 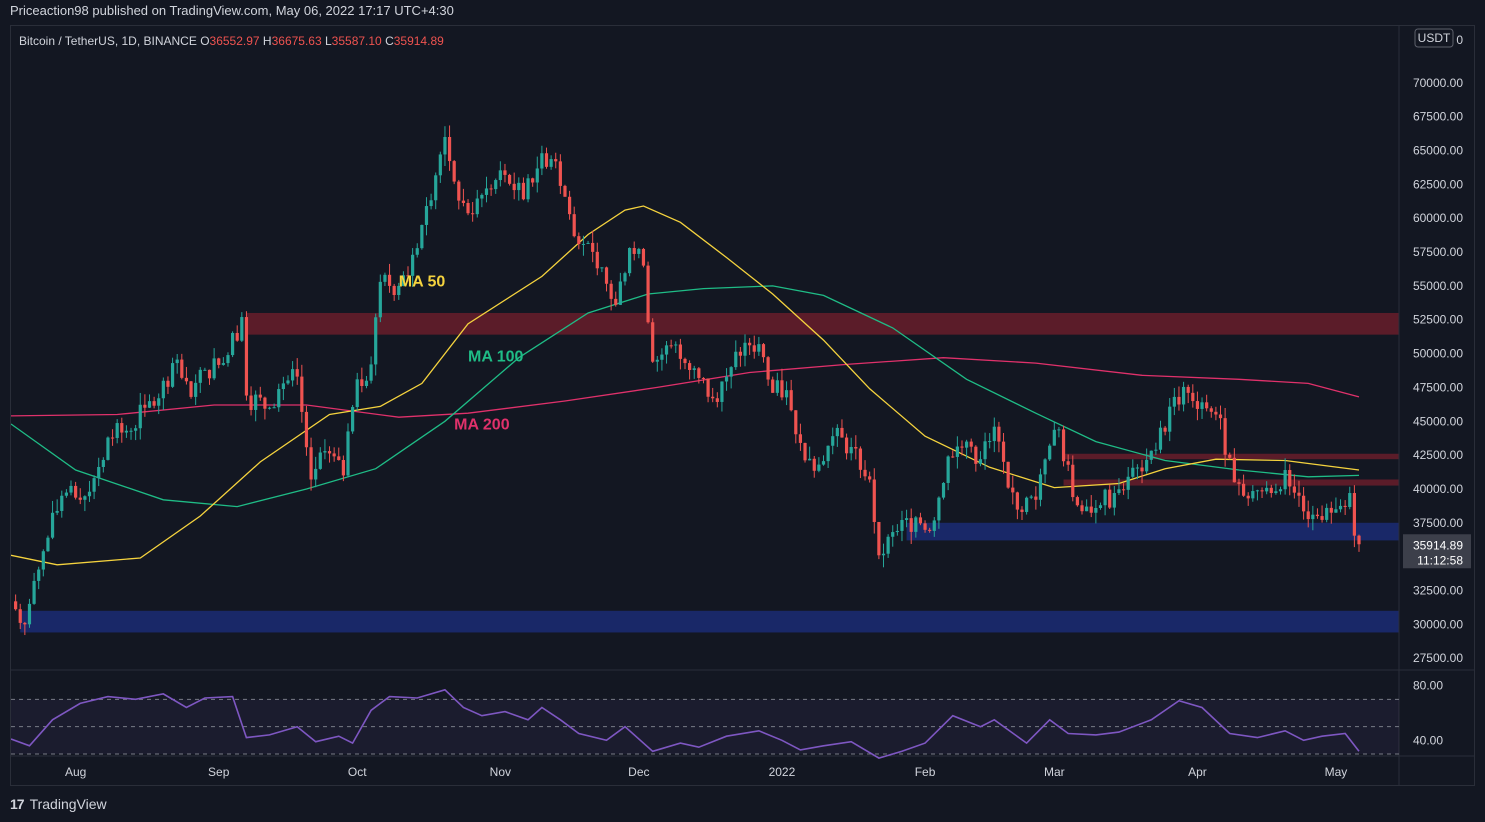 I want to click on time-tick-label: Oct, so click(x=357, y=772).